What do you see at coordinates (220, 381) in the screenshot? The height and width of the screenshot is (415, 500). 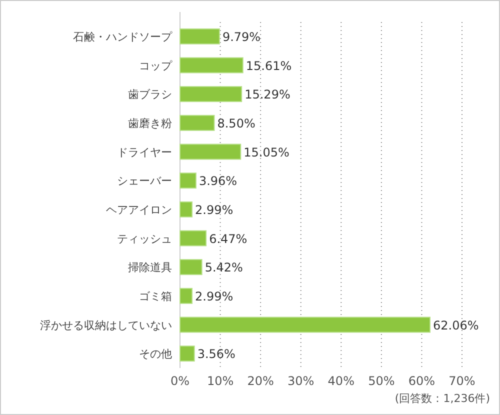 I see `x-tick-label: 10%` at bounding box center [220, 381].